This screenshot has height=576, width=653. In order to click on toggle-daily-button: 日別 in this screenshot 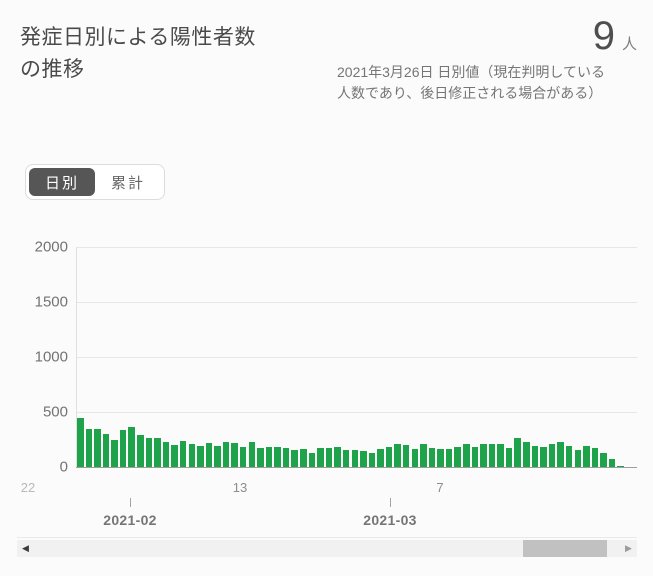, I will do `click(62, 182)`.